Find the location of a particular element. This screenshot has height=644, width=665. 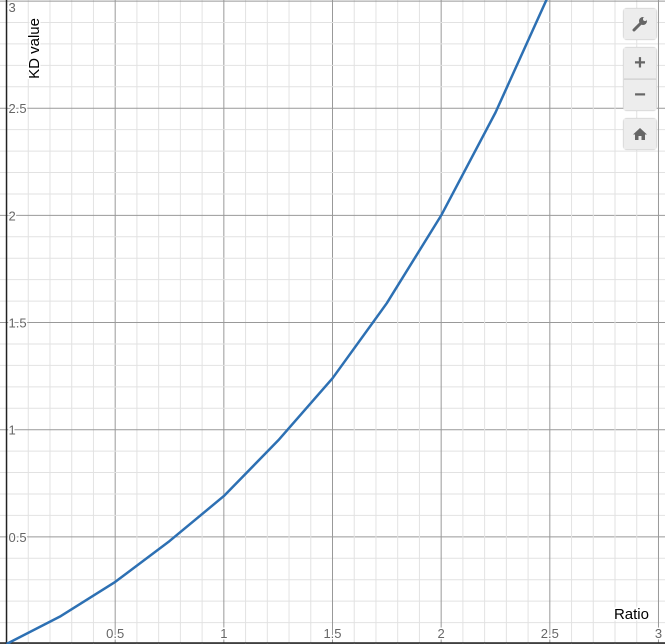

wrench-icon is located at coordinates (639, 24).